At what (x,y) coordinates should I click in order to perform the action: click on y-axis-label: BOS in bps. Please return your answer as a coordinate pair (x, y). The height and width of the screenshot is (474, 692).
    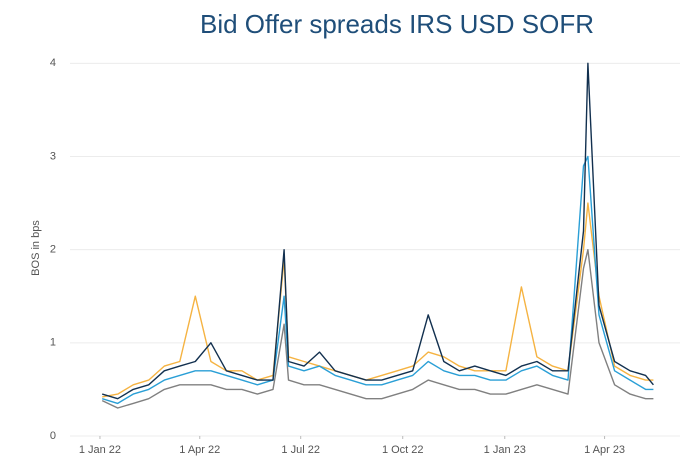
    Looking at the image, I should click on (36, 248).